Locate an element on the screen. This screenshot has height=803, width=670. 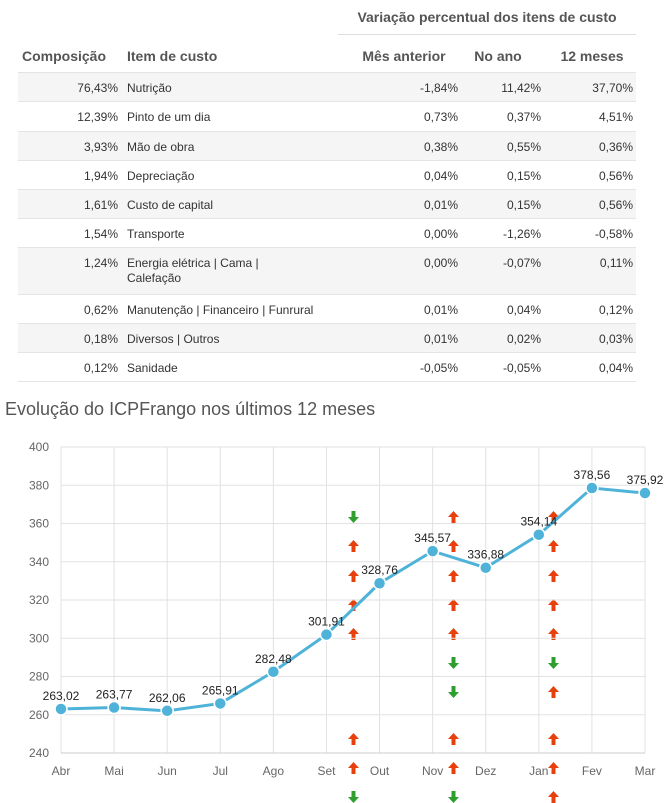
data-label: 354,14 is located at coordinates (538, 522).